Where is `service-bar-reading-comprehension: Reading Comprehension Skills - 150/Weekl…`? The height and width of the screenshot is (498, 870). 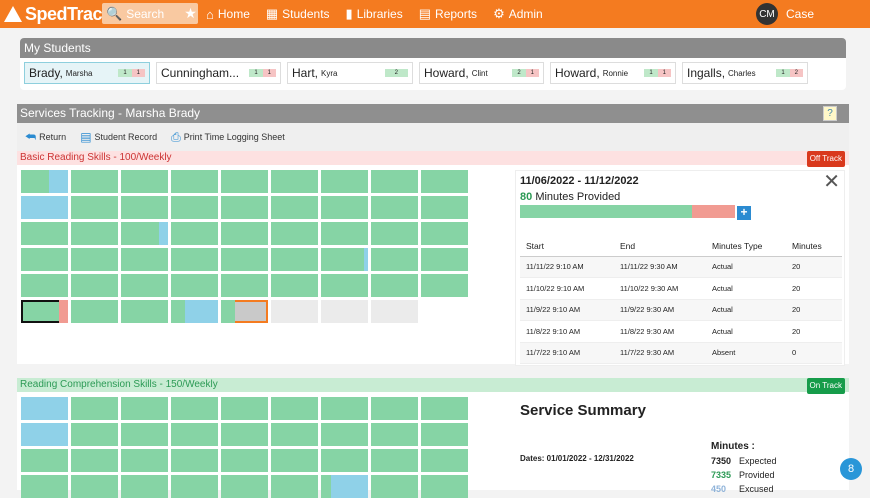
service-bar-reading-comprehension: Reading Comprehension Skills - 150/Weekl… is located at coordinates (433, 386).